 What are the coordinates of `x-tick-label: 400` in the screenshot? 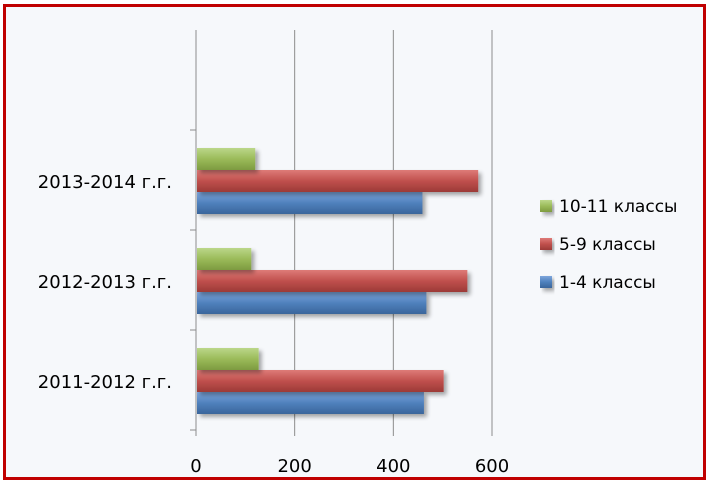 It's located at (393, 466).